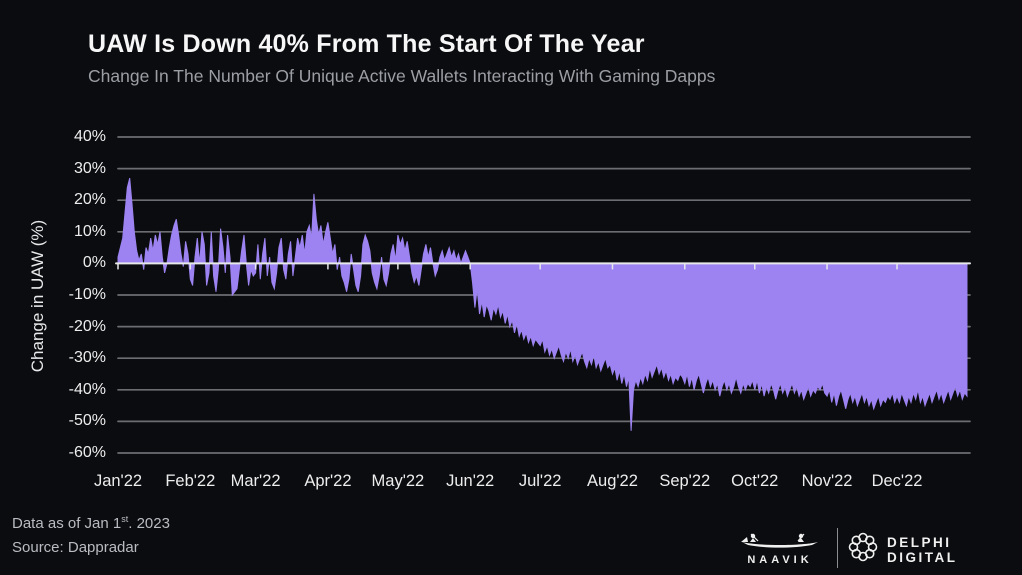 Image resolution: width=1022 pixels, height=575 pixels. I want to click on y-tick-label: -50%, so click(87, 421).